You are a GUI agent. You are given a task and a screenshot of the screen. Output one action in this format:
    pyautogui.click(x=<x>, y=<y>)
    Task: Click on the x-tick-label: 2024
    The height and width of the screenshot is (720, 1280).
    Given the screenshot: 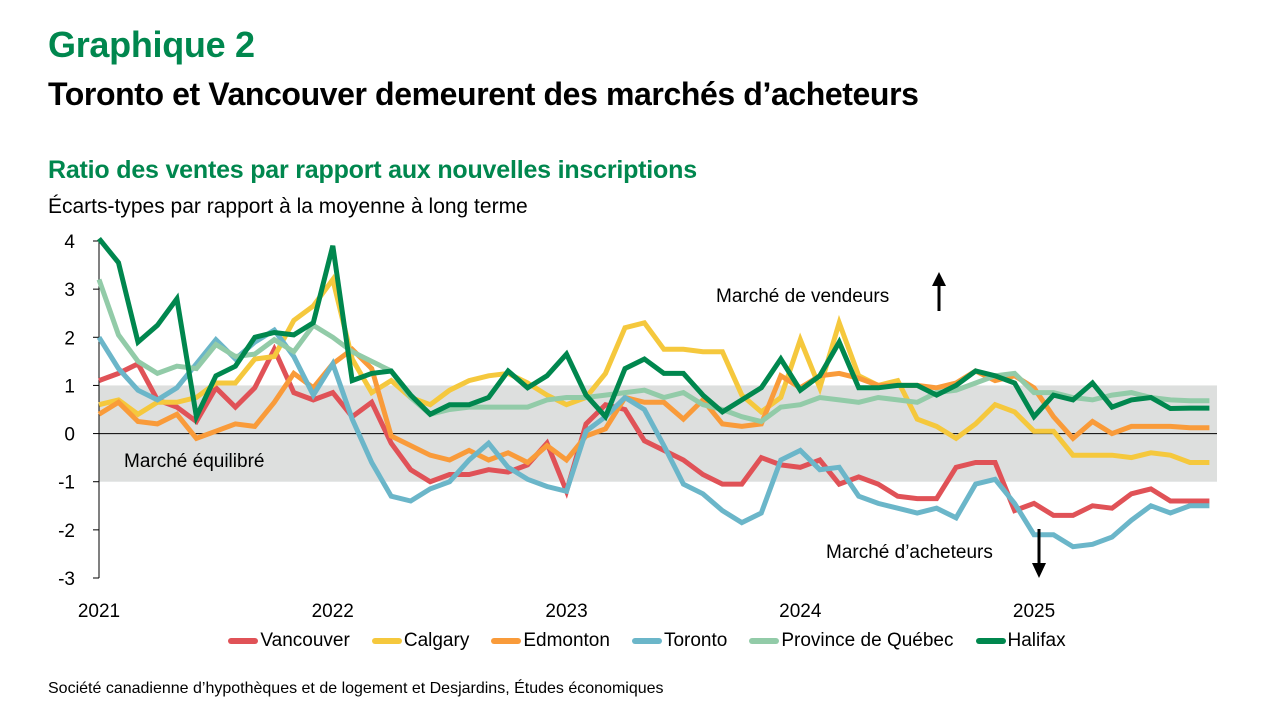 What is the action you would take?
    pyautogui.click(x=800, y=611)
    